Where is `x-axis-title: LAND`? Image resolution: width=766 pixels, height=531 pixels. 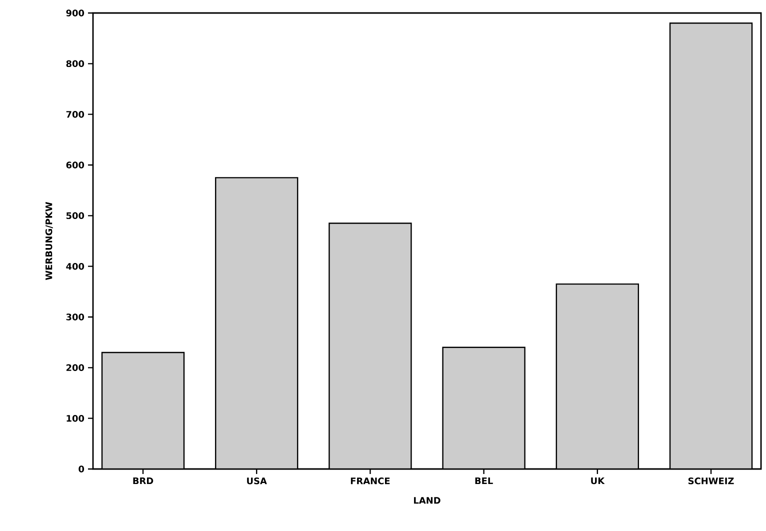 x-axis-title: LAND is located at coordinates (427, 500).